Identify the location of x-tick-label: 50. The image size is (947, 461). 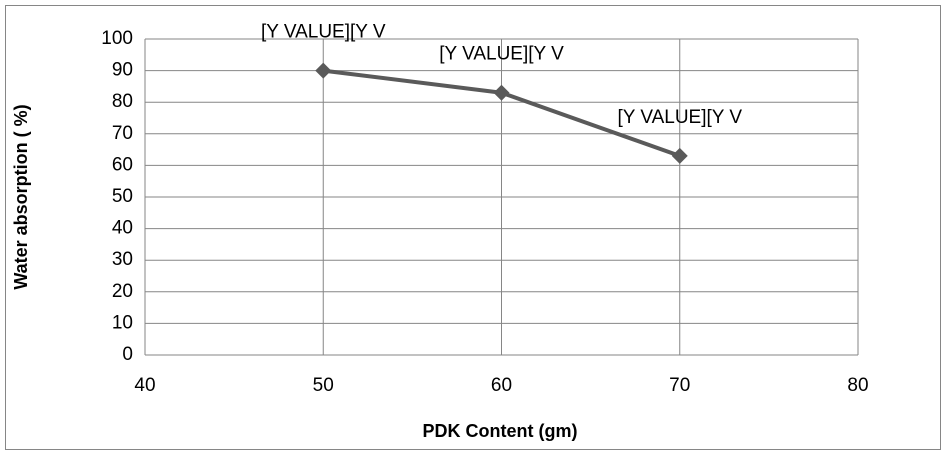
(323, 385).